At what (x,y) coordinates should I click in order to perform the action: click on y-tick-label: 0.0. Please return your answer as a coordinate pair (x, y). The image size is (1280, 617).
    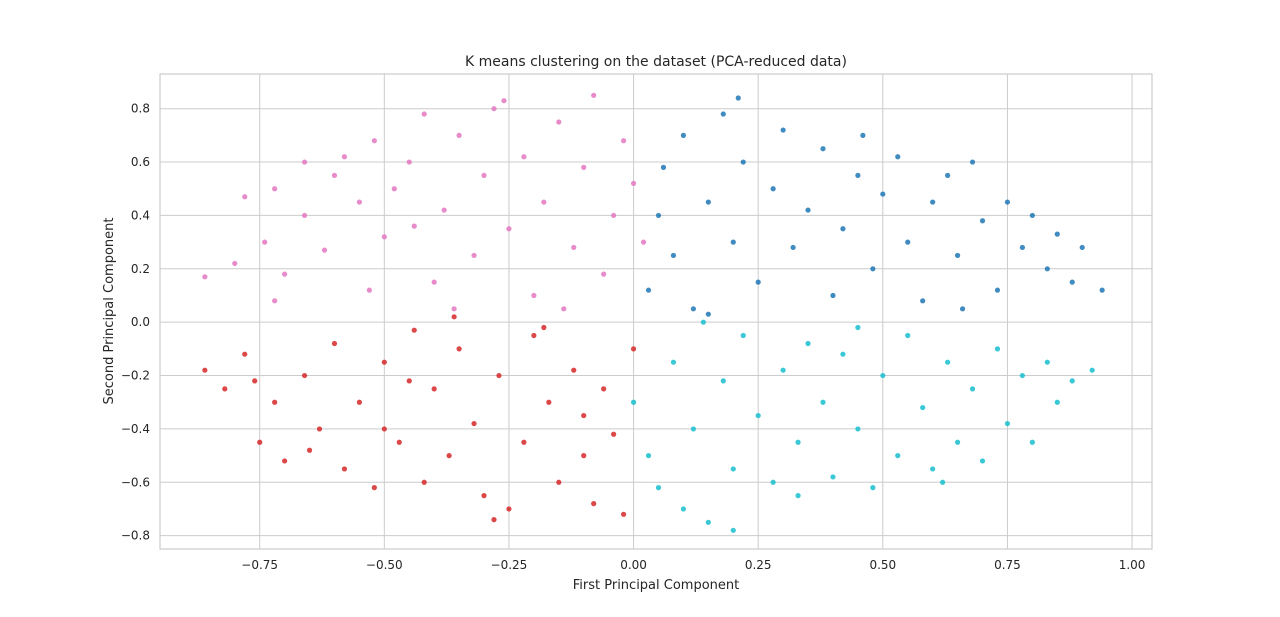
    Looking at the image, I should click on (140, 322).